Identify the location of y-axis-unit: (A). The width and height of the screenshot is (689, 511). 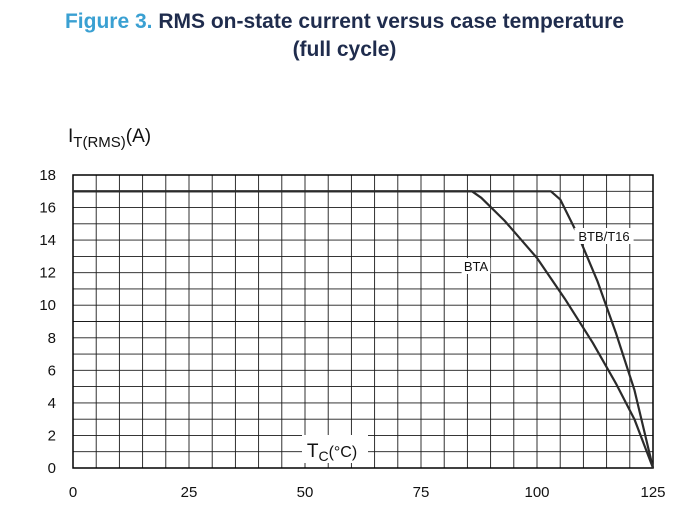
(138, 136).